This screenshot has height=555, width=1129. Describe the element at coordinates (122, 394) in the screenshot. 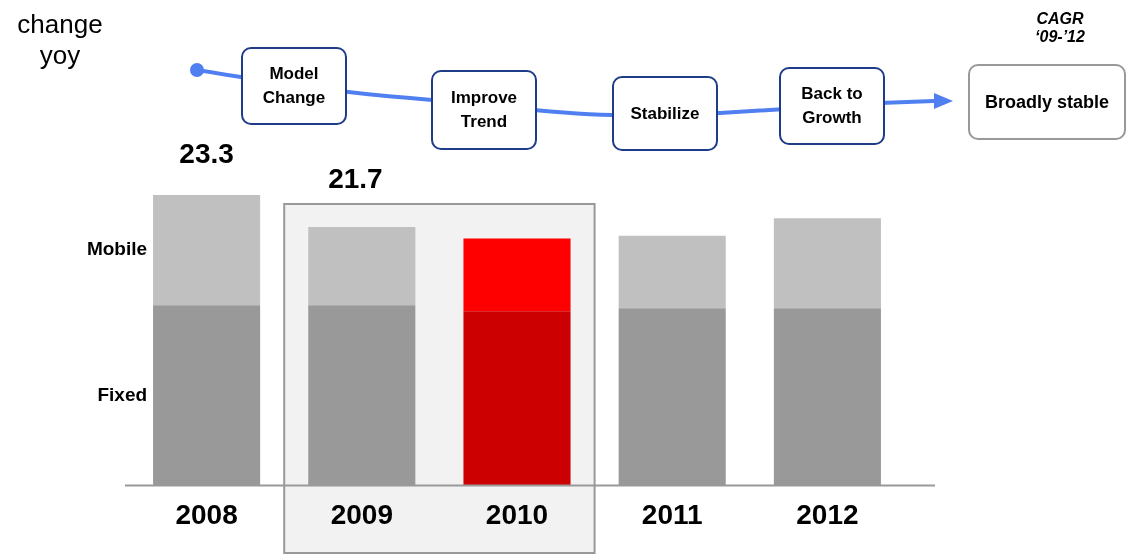

I see `series-label: Fixed` at that location.